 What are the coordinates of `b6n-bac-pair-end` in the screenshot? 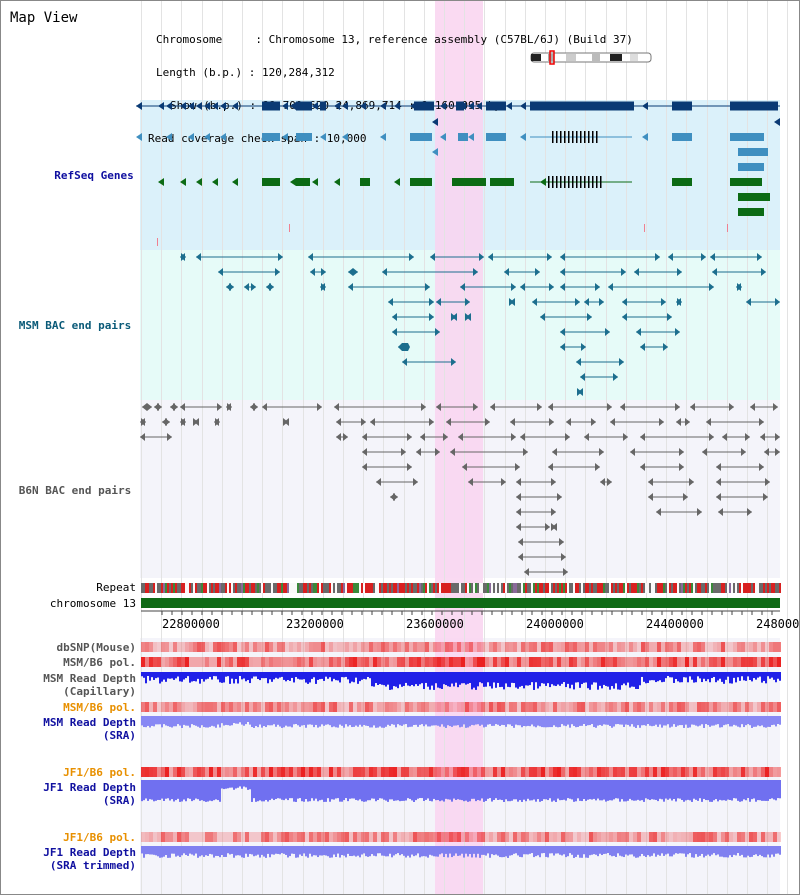 It's located at (522, 437).